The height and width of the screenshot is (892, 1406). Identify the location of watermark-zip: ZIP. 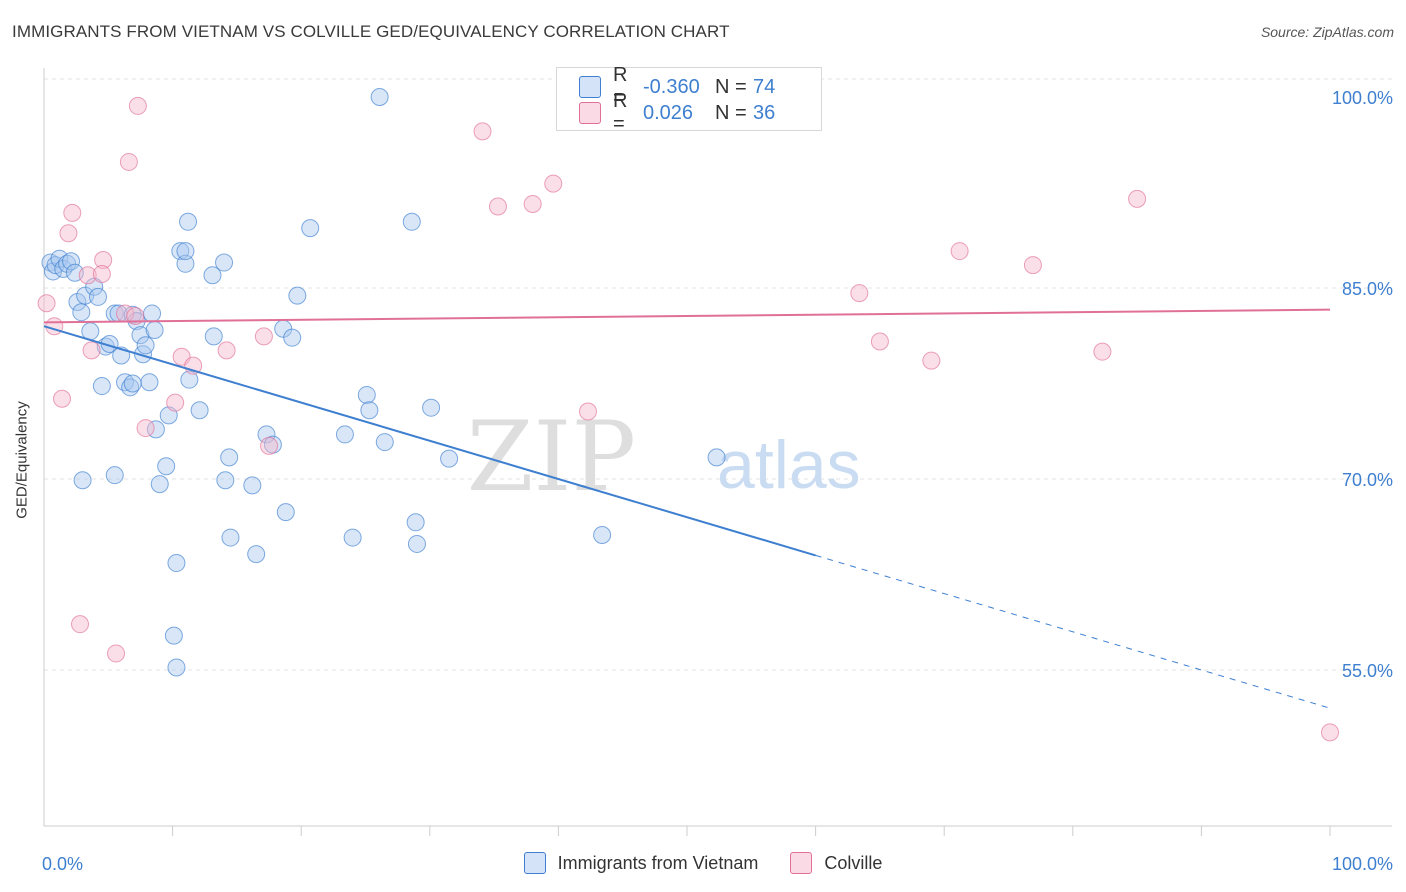
(551, 457).